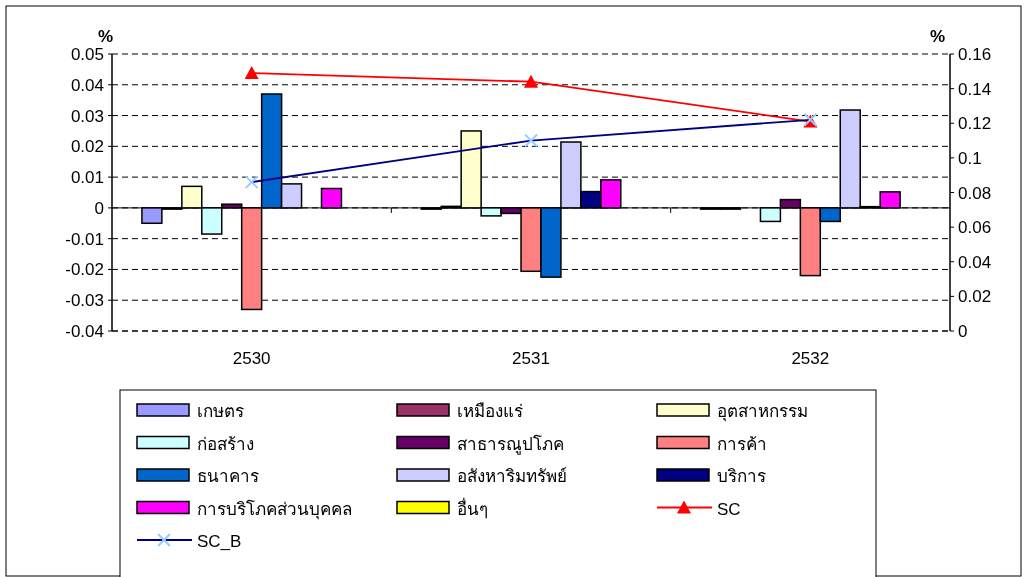  I want to click on y2-tick-label: 0.06, so click(975, 228).